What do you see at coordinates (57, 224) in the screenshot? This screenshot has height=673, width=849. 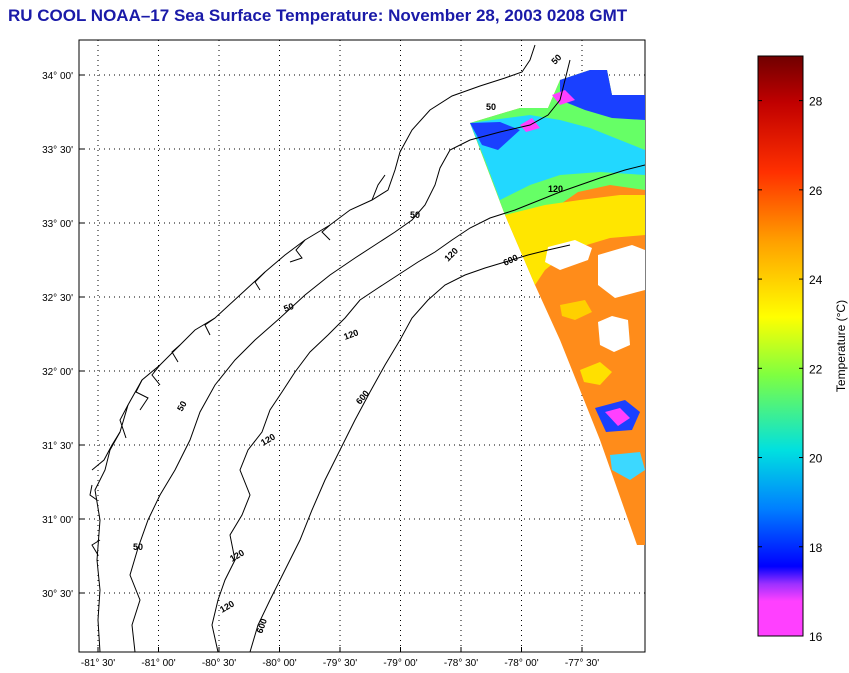 I see `y-tick-label: 33° 00'` at bounding box center [57, 224].